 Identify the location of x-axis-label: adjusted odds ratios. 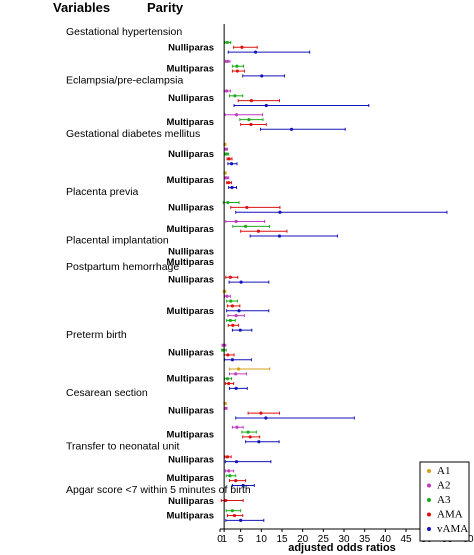
(342, 548).